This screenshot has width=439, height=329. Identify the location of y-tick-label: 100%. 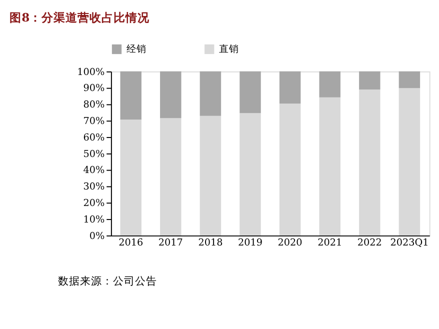
(91, 72).